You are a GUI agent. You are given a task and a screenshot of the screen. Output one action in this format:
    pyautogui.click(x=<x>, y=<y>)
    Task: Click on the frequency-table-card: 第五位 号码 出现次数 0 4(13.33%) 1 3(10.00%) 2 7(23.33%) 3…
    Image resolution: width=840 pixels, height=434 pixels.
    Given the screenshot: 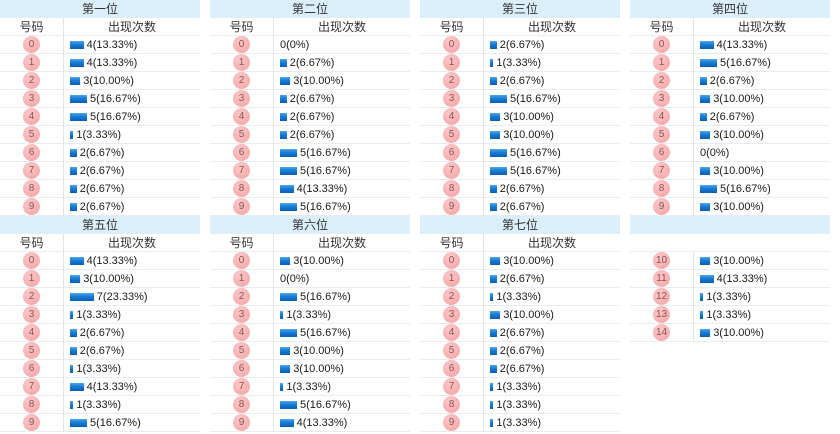 What is the action you would take?
    pyautogui.click(x=100, y=324)
    